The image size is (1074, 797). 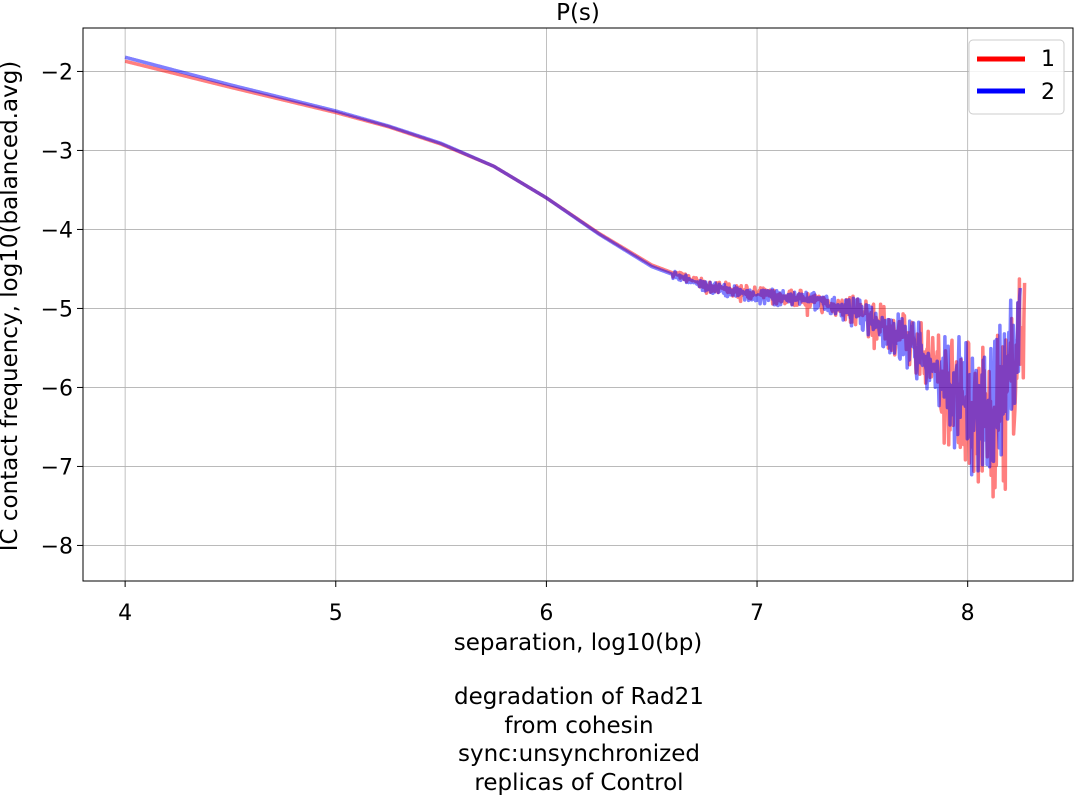 I want to click on caption-line-1: degradation of Rad21, so click(x=537, y=697).